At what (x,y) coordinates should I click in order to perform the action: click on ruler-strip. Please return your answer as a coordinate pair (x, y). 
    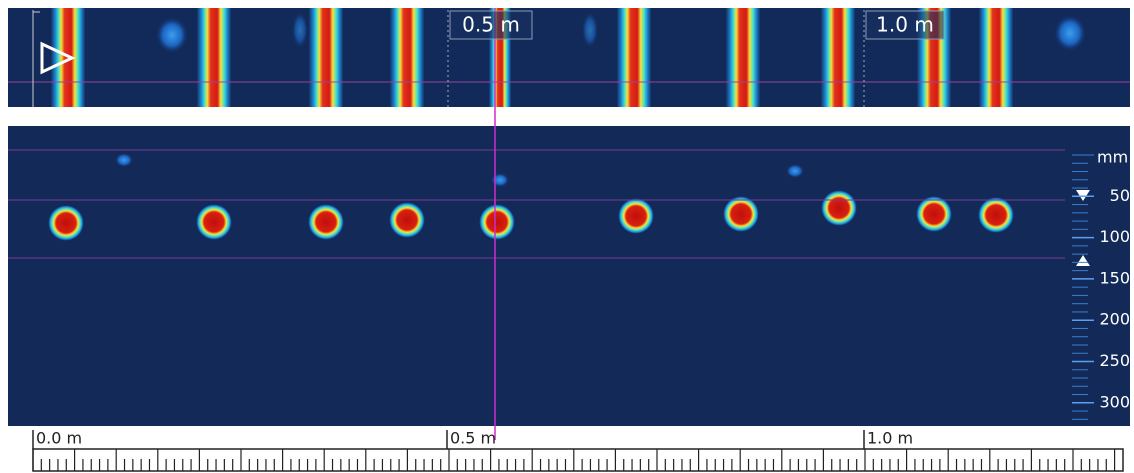
    Looking at the image, I should click on (578, 460).